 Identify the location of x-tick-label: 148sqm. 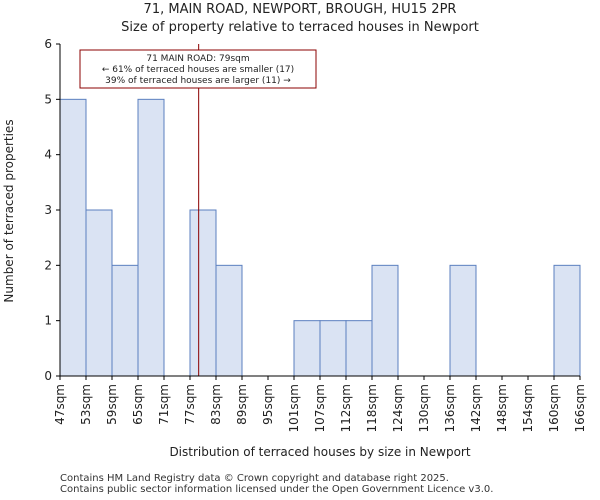
(502, 408).